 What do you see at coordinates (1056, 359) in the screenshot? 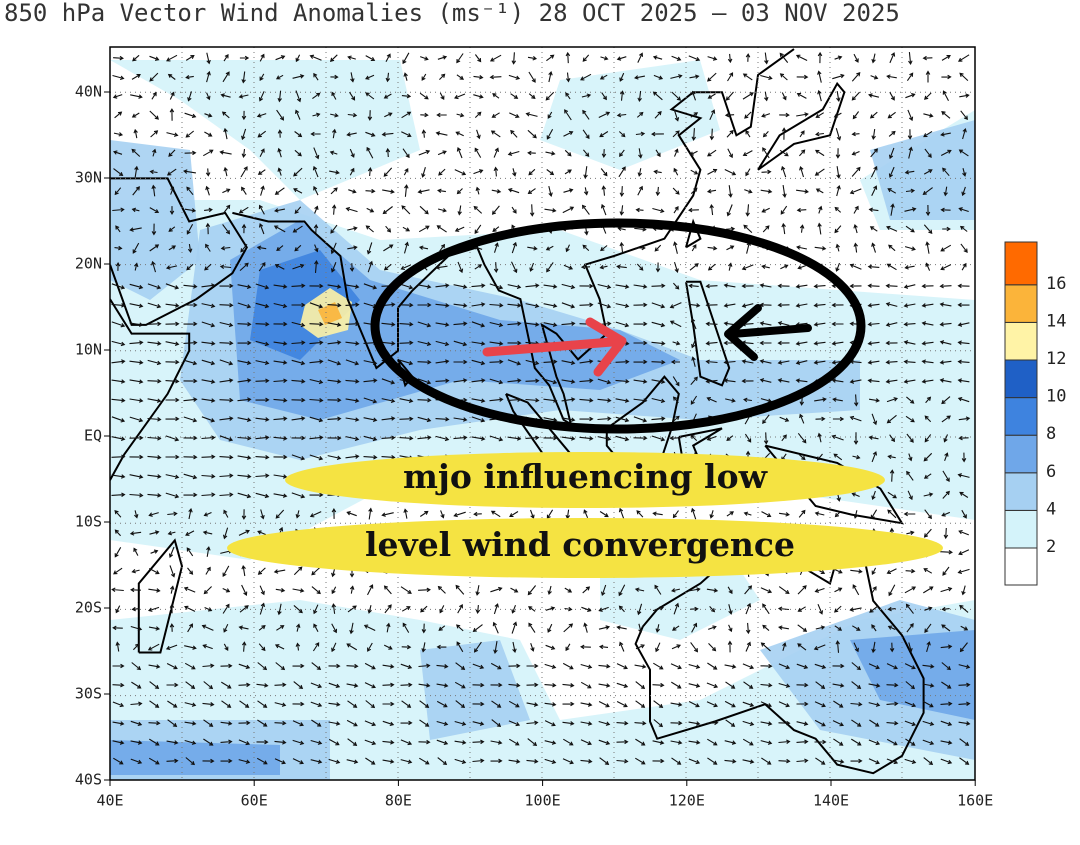
I see `legend-label: 12` at bounding box center [1056, 359].